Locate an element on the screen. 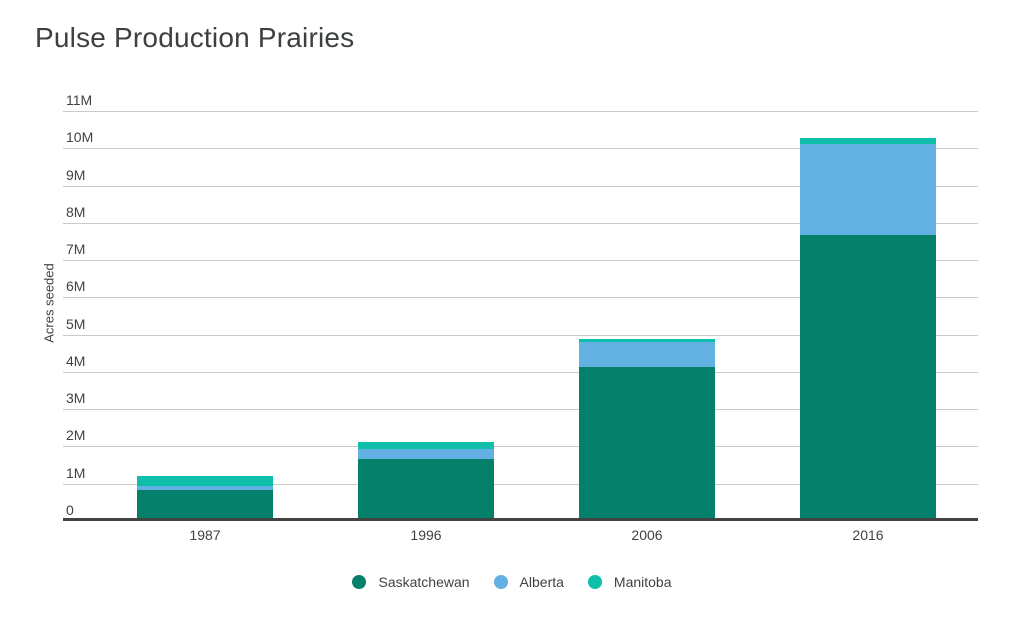  y-tick-label: 8M is located at coordinates (76, 211).